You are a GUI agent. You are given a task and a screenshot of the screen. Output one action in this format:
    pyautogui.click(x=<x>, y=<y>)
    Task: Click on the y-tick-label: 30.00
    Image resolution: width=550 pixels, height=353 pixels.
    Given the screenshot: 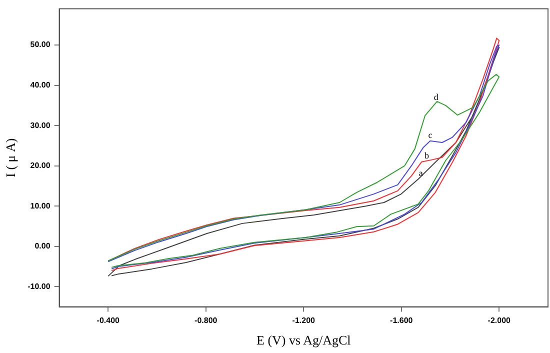 What is the action you would take?
    pyautogui.click(x=40, y=125)
    